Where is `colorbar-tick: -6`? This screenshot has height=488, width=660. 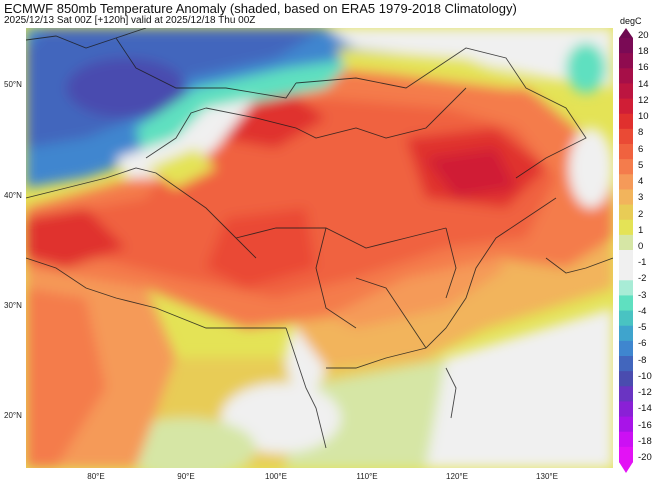 colorbar-tick: -6 is located at coordinates (642, 344).